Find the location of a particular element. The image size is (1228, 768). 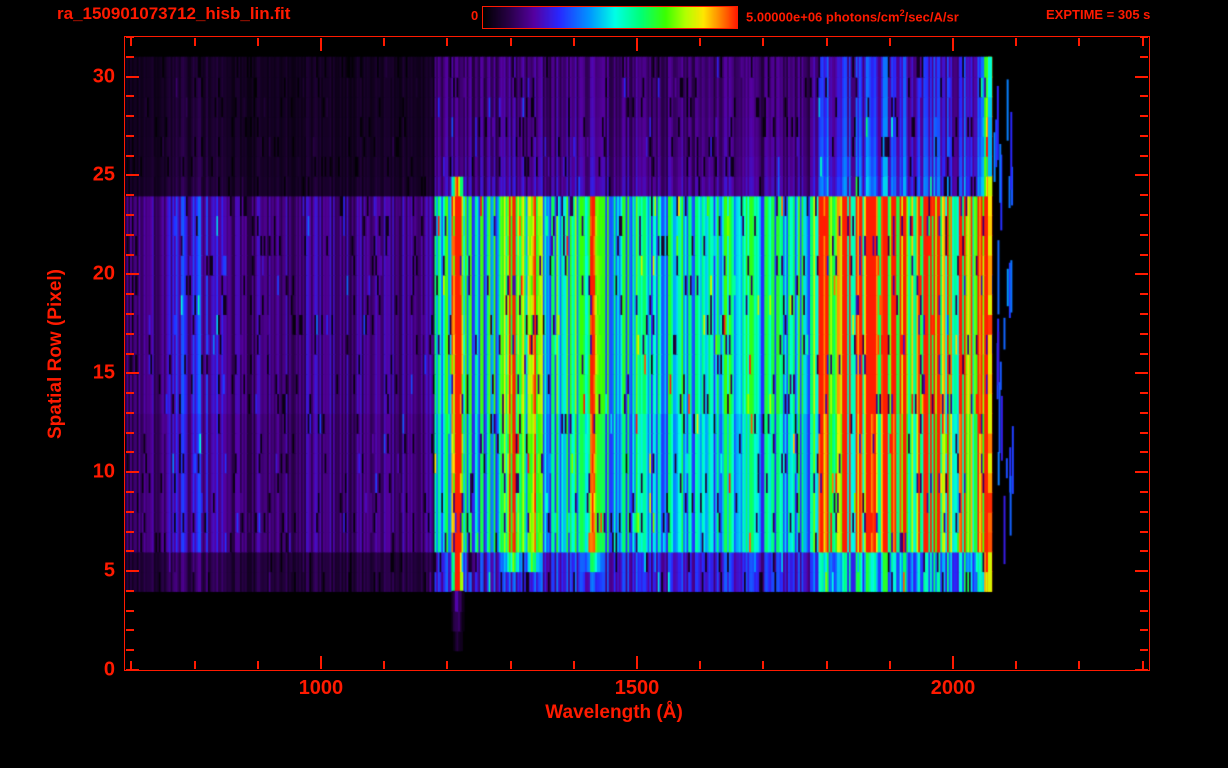

y-axis-title: Spatial Row (Pixel) is located at coordinates (55, 353).